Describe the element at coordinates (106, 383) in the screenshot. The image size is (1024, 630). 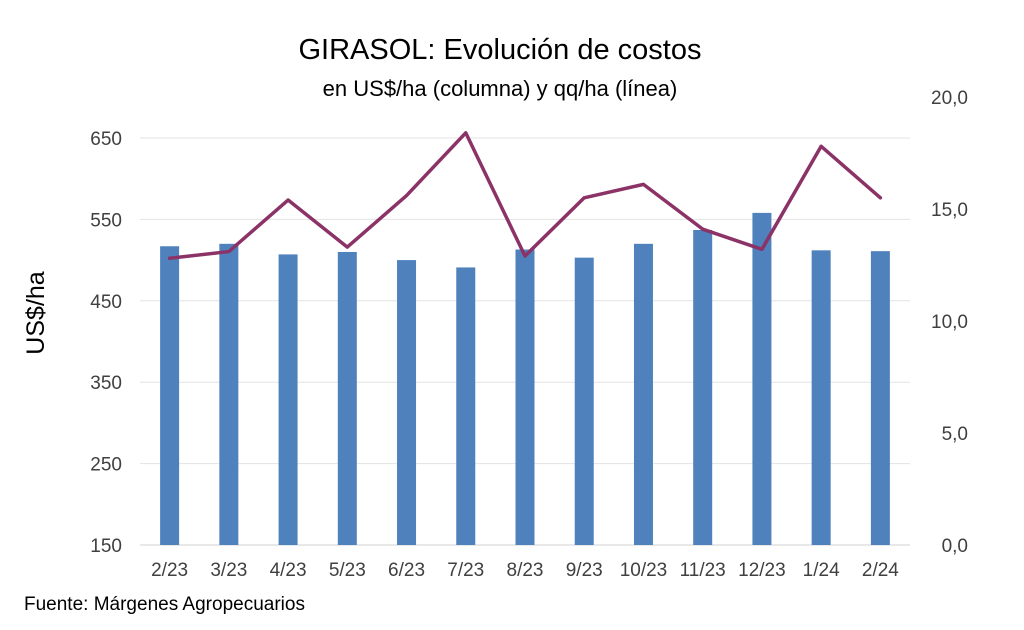
I see `left-tick-label: 350` at that location.